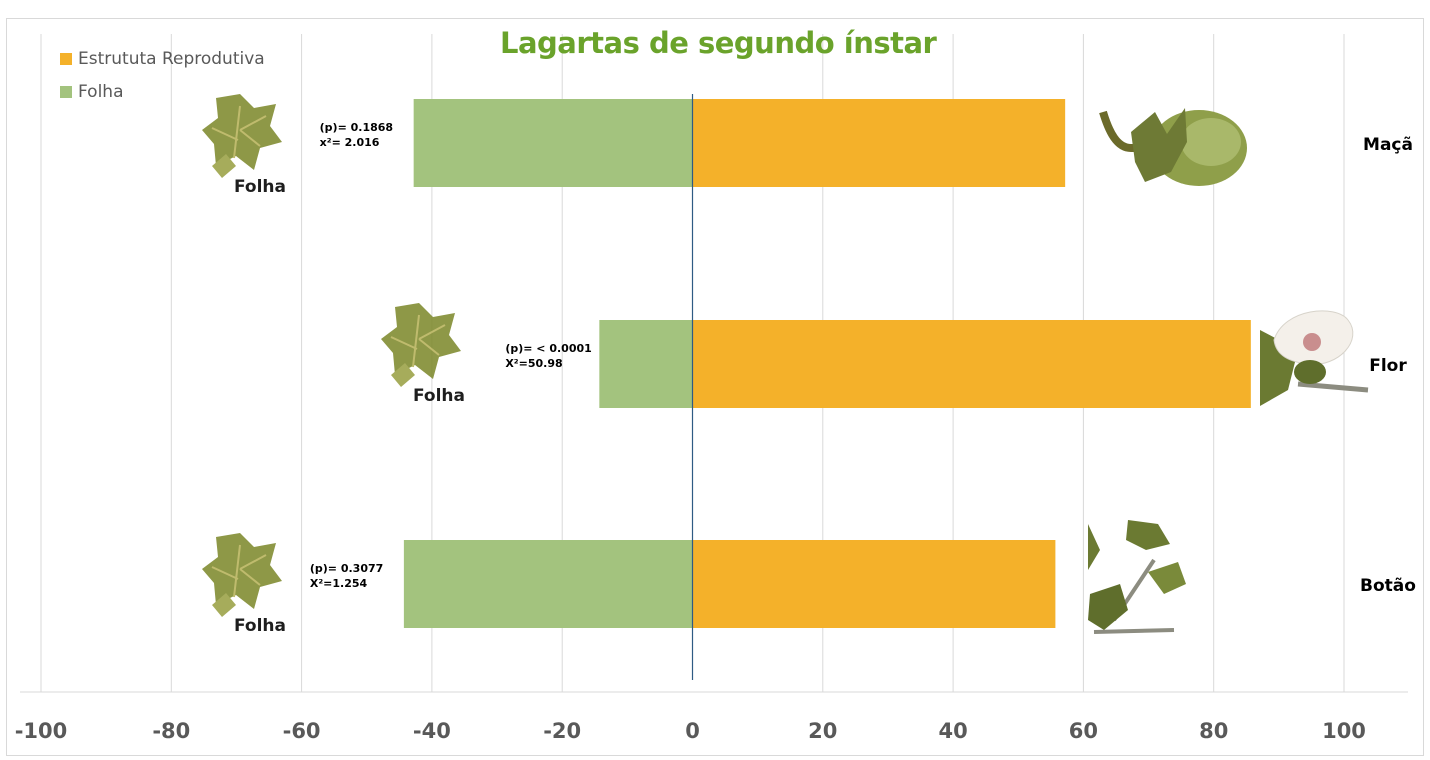  Describe the element at coordinates (1083, 731) in the screenshot. I see `x-tick-label: 60` at that location.